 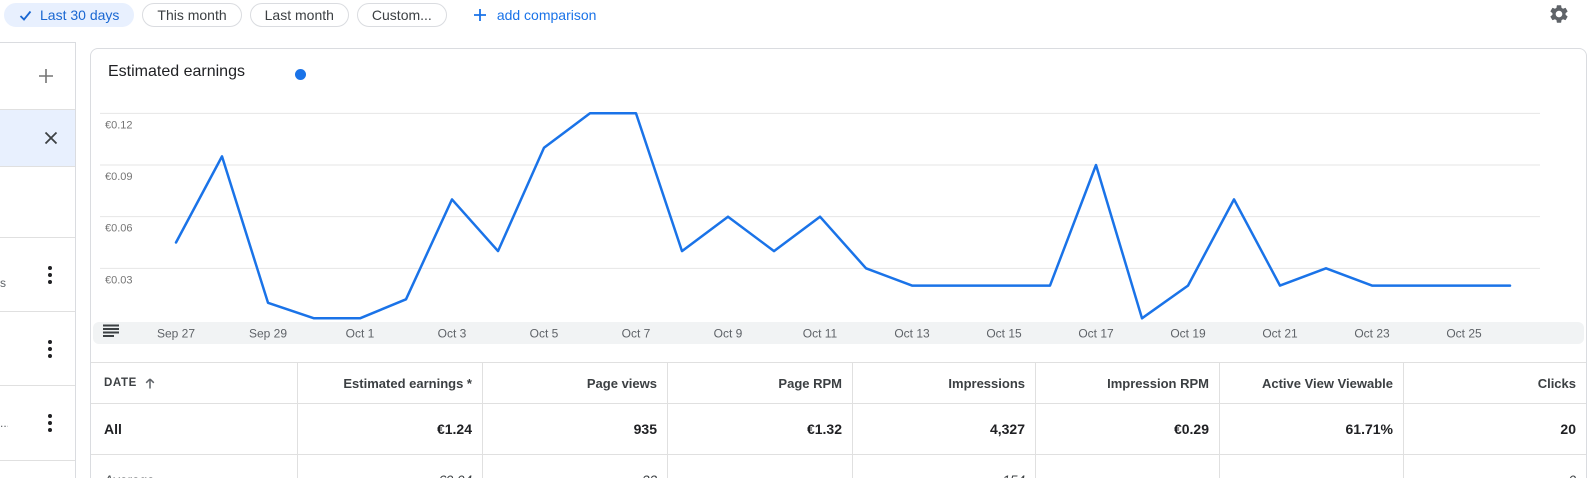 What do you see at coordinates (621, 383) in the screenshot?
I see `column-header-label: Page views` at bounding box center [621, 383].